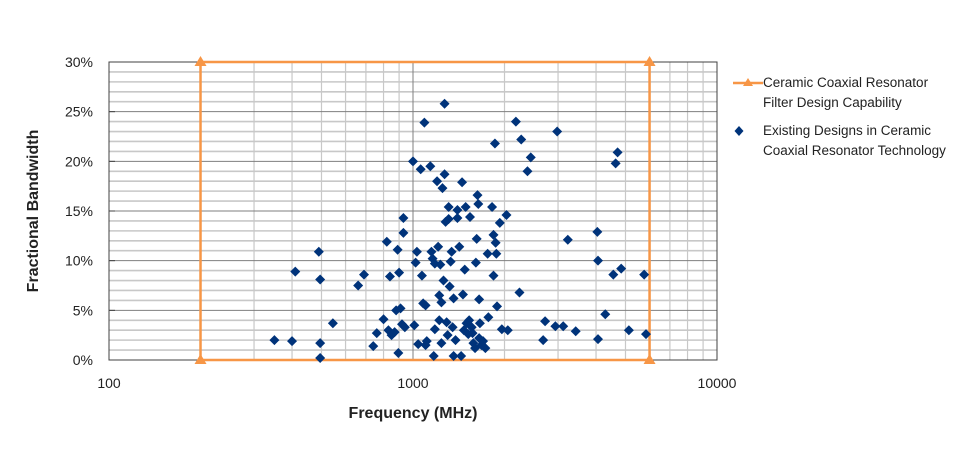  What do you see at coordinates (854, 150) in the screenshot?
I see `legend-label-designs-2: Coaxial Resonator Technology` at bounding box center [854, 150].